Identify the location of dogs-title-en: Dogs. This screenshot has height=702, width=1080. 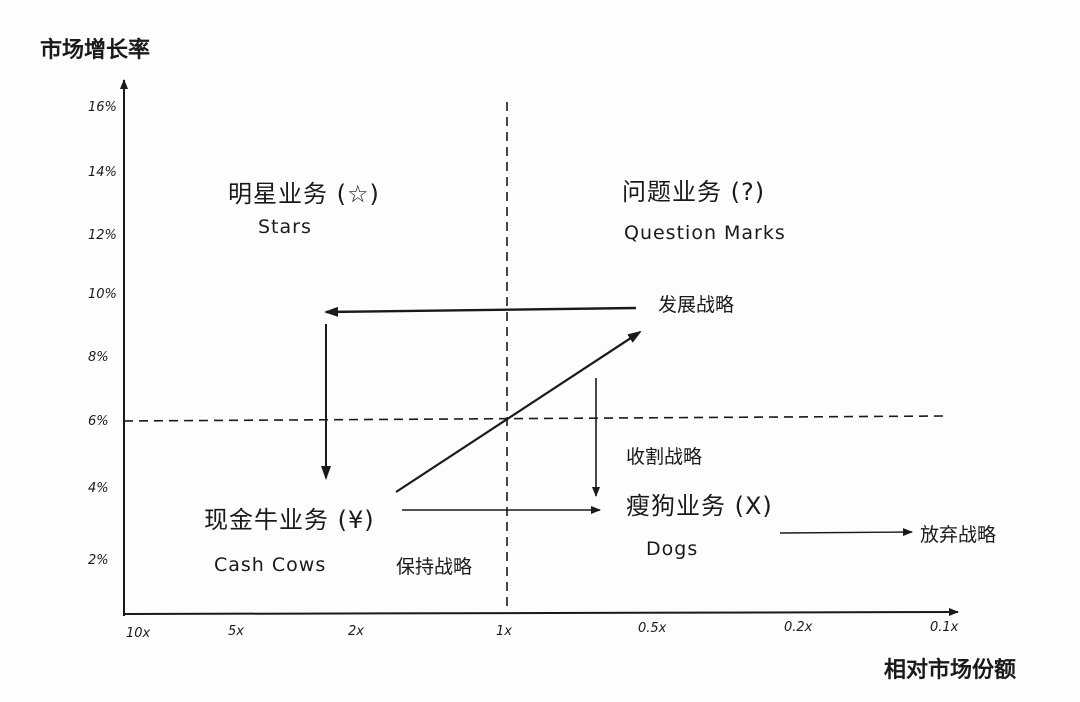
(672, 549).